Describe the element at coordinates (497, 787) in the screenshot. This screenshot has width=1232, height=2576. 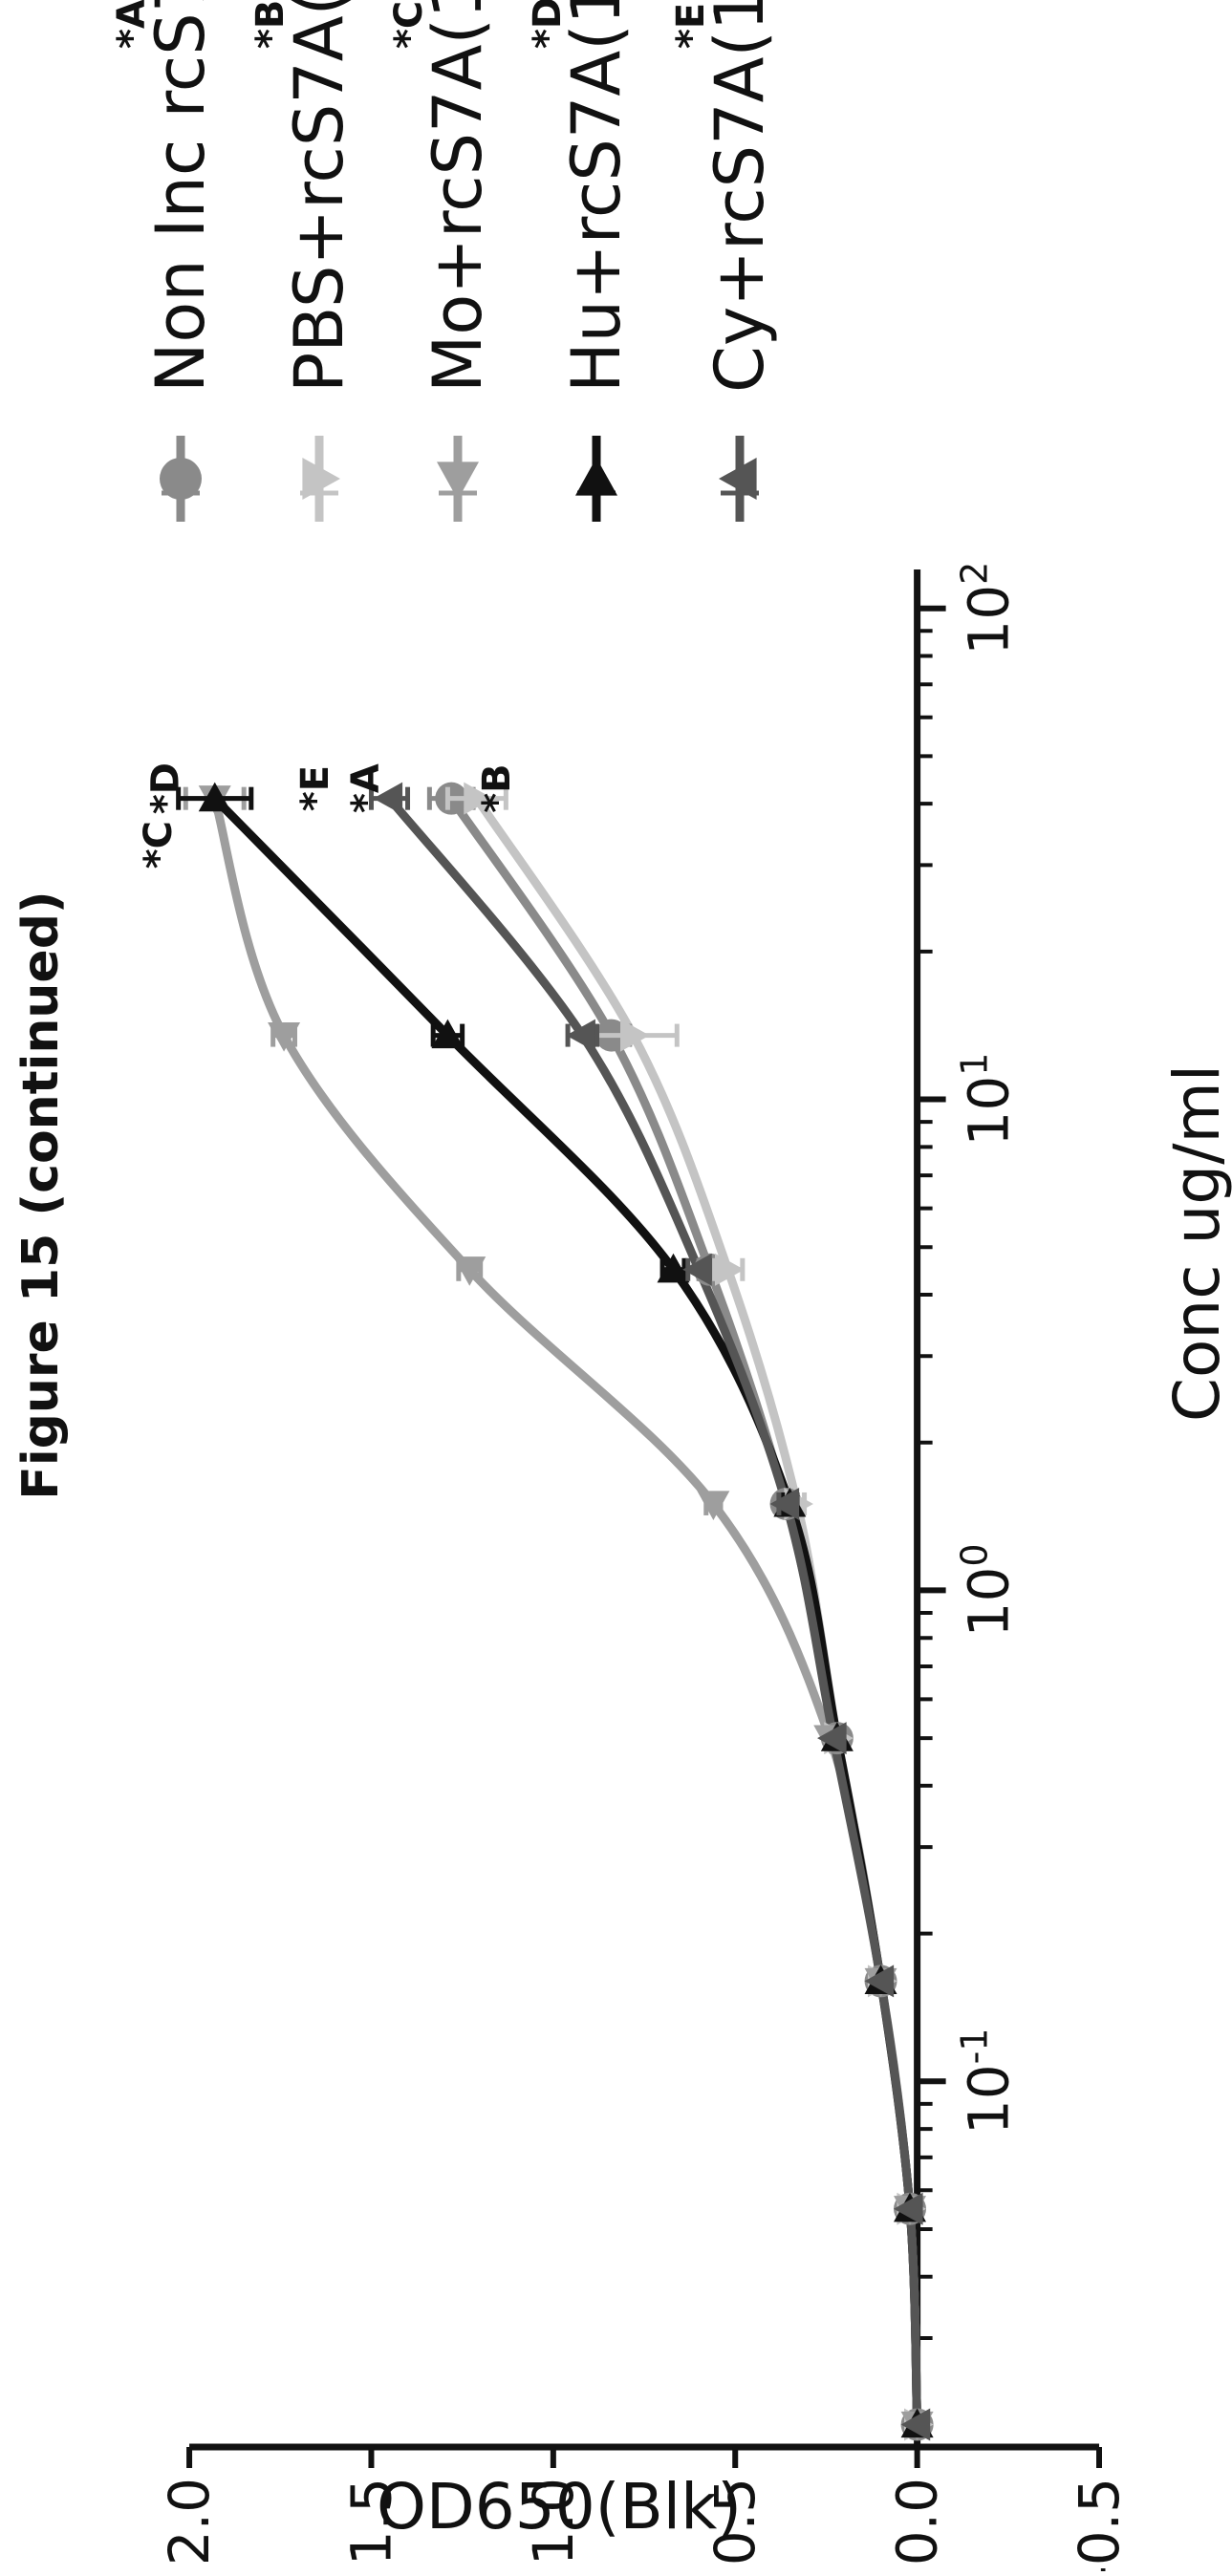
I see `annotation-b: *B` at that location.